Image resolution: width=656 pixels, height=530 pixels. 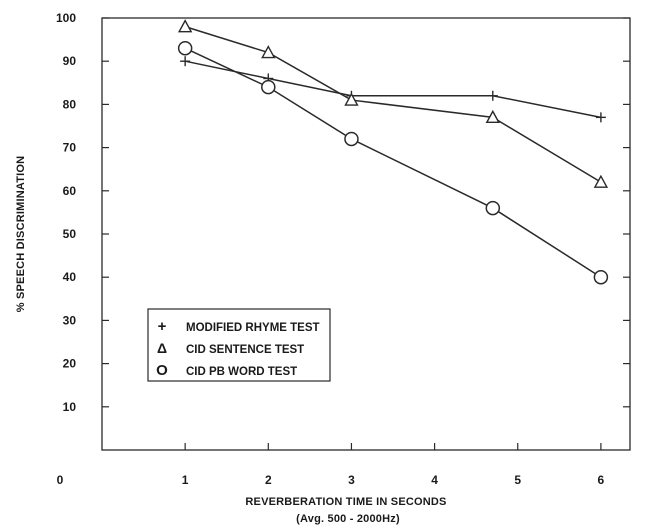 What do you see at coordinates (21, 234) in the screenshot?
I see `y-axis-title: % SPEECH DISCRIMINATION` at bounding box center [21, 234].